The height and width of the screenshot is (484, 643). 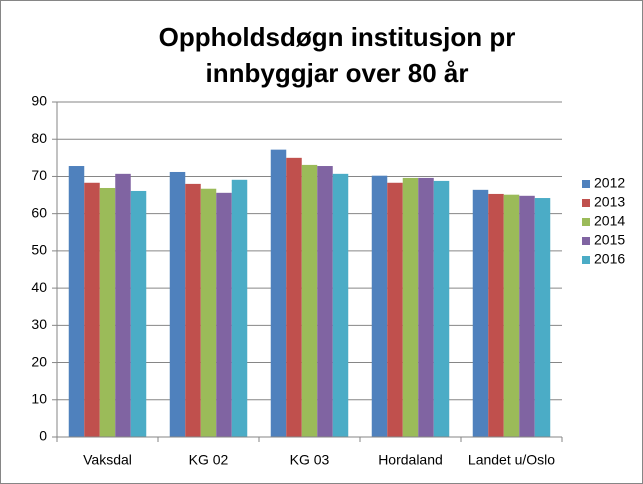 What do you see at coordinates (410, 460) in the screenshot?
I see `x-tick-label: Hordaland` at bounding box center [410, 460].